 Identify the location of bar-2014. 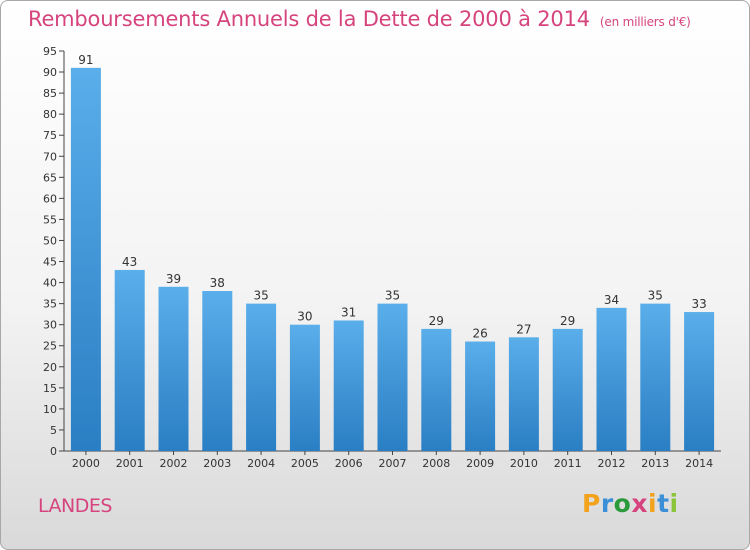
(699, 381).